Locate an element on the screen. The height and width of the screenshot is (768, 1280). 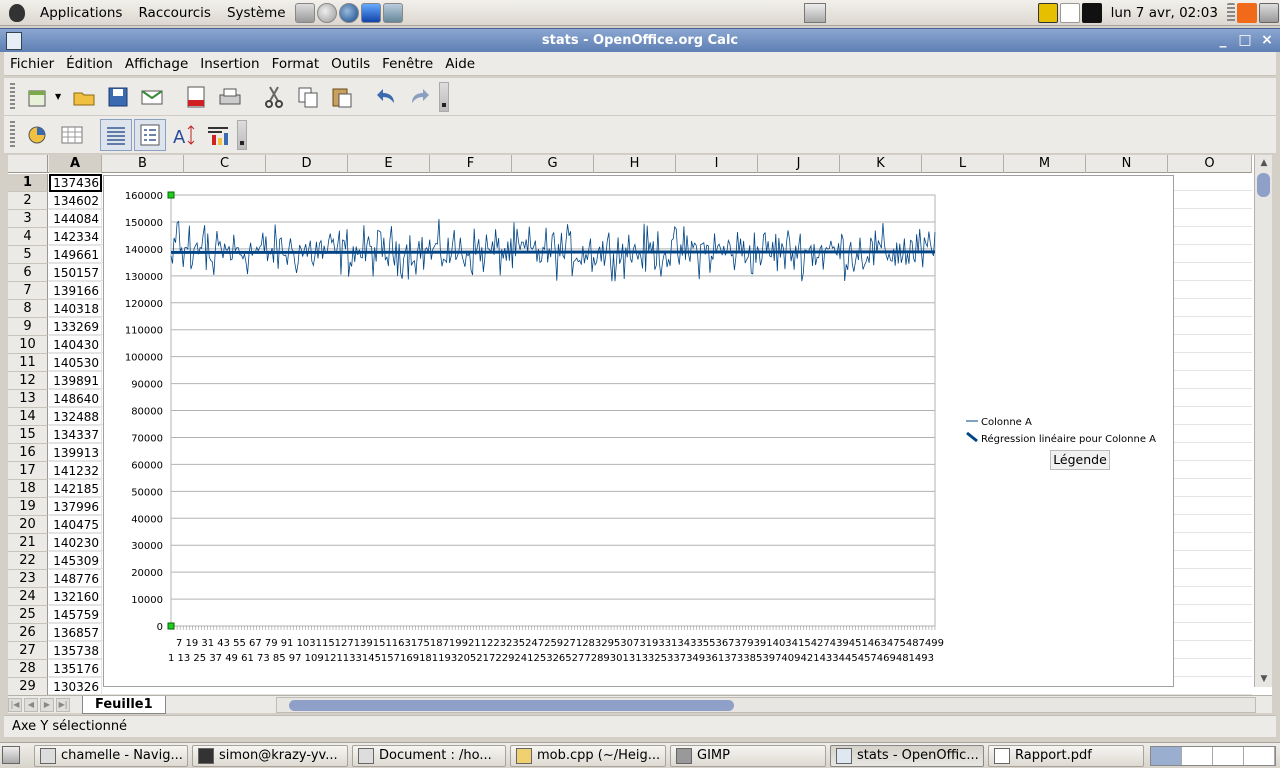
calc-window-icon is located at coordinates (14, 41).